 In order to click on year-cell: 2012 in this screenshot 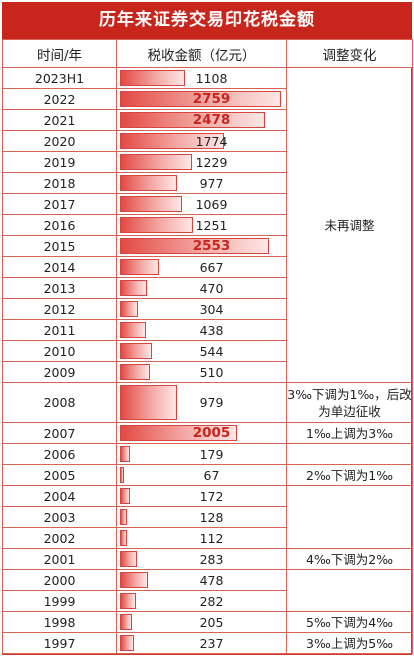, I will do `click(59, 309)`.